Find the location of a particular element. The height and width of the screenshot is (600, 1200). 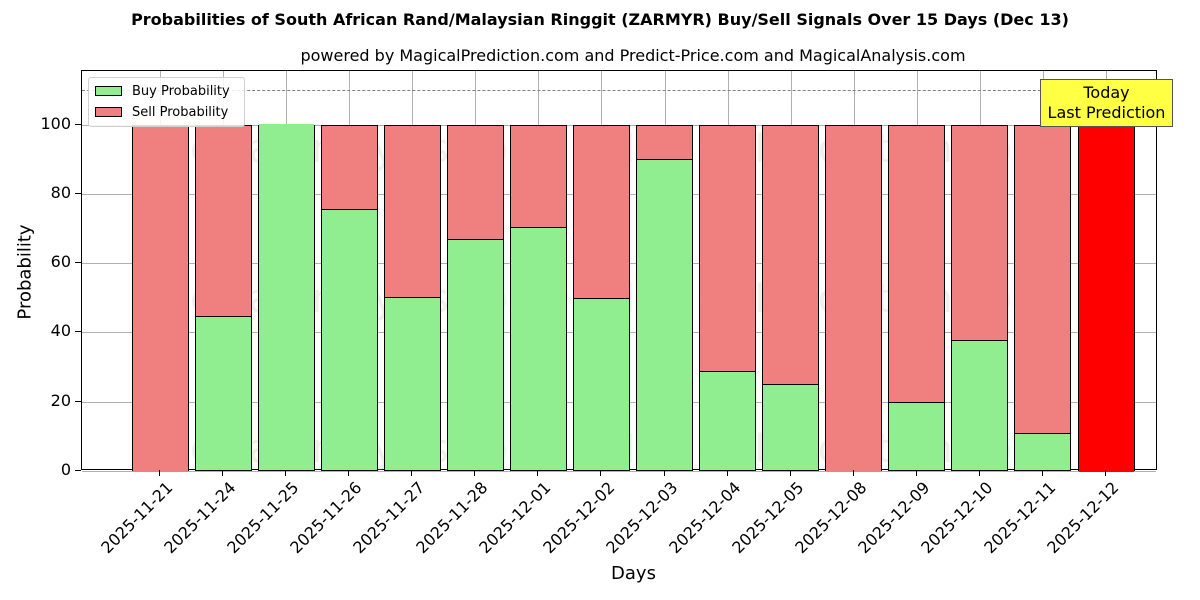

y-axis-title: Probability is located at coordinates (25, 272).